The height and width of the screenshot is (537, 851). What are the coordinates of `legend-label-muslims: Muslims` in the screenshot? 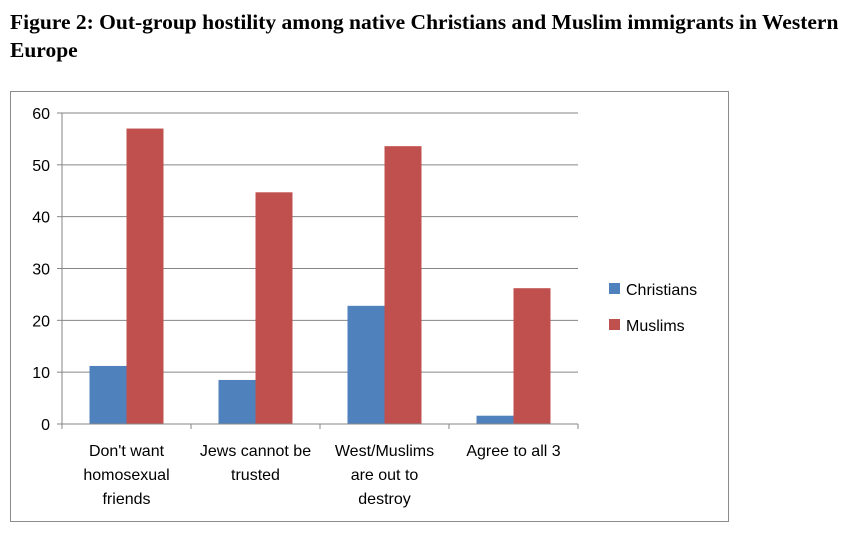 It's located at (655, 326).